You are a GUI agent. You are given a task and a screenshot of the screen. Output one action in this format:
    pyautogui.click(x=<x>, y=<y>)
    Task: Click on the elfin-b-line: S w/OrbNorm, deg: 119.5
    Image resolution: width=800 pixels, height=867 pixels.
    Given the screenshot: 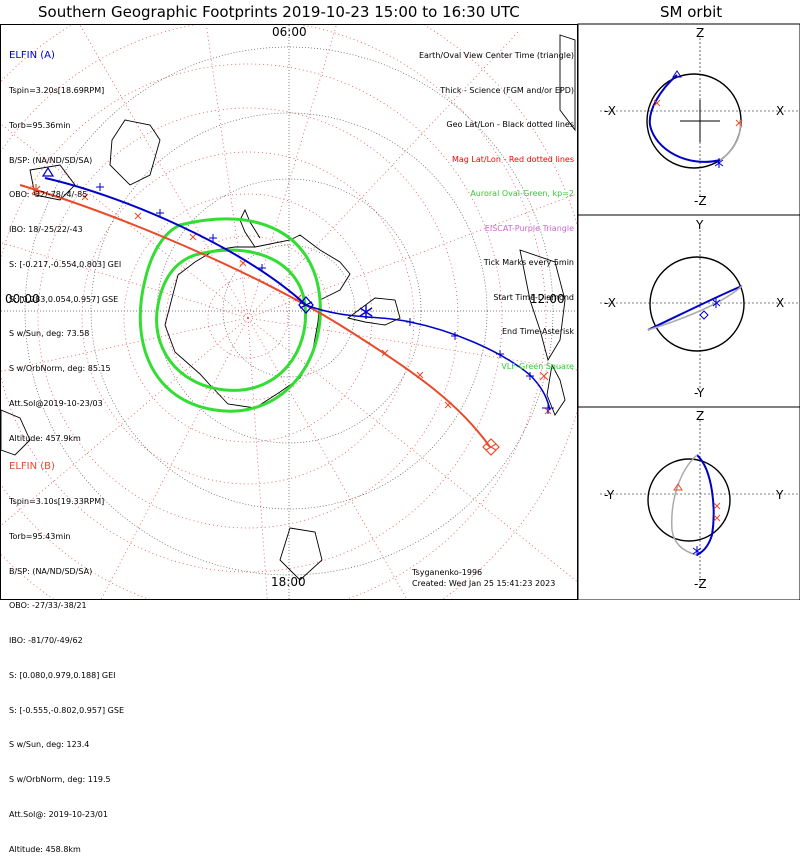 What is the action you would take?
    pyautogui.click(x=60, y=780)
    